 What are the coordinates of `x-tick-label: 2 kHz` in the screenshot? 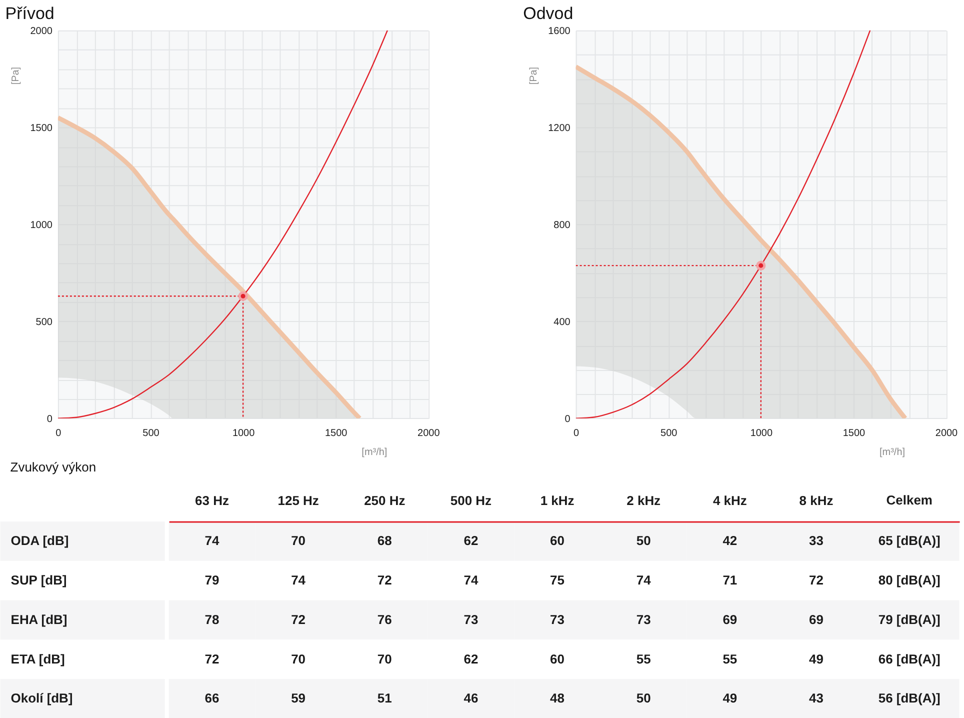 It's located at (644, 500).